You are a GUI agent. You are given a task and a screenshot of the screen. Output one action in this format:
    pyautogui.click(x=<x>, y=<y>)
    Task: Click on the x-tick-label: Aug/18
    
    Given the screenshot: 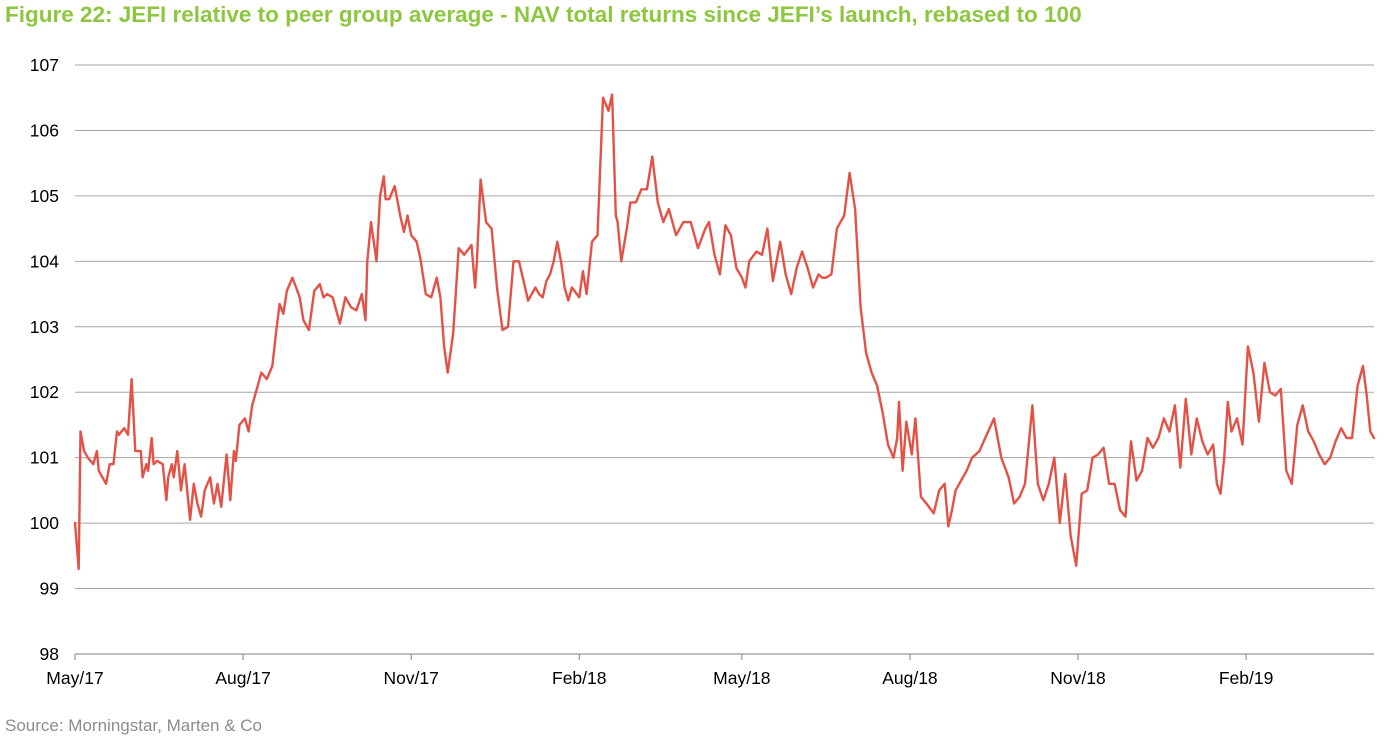 What is the action you would take?
    pyautogui.click(x=909, y=678)
    